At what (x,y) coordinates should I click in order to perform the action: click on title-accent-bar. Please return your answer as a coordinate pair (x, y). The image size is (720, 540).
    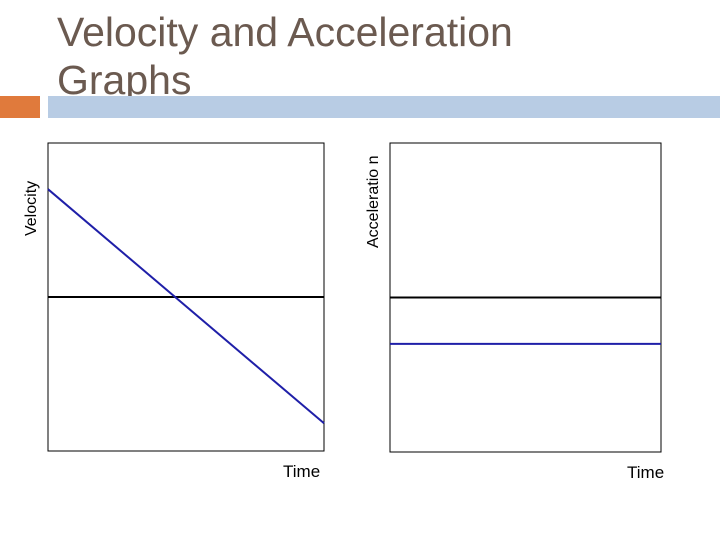
    Looking at the image, I should click on (384, 107).